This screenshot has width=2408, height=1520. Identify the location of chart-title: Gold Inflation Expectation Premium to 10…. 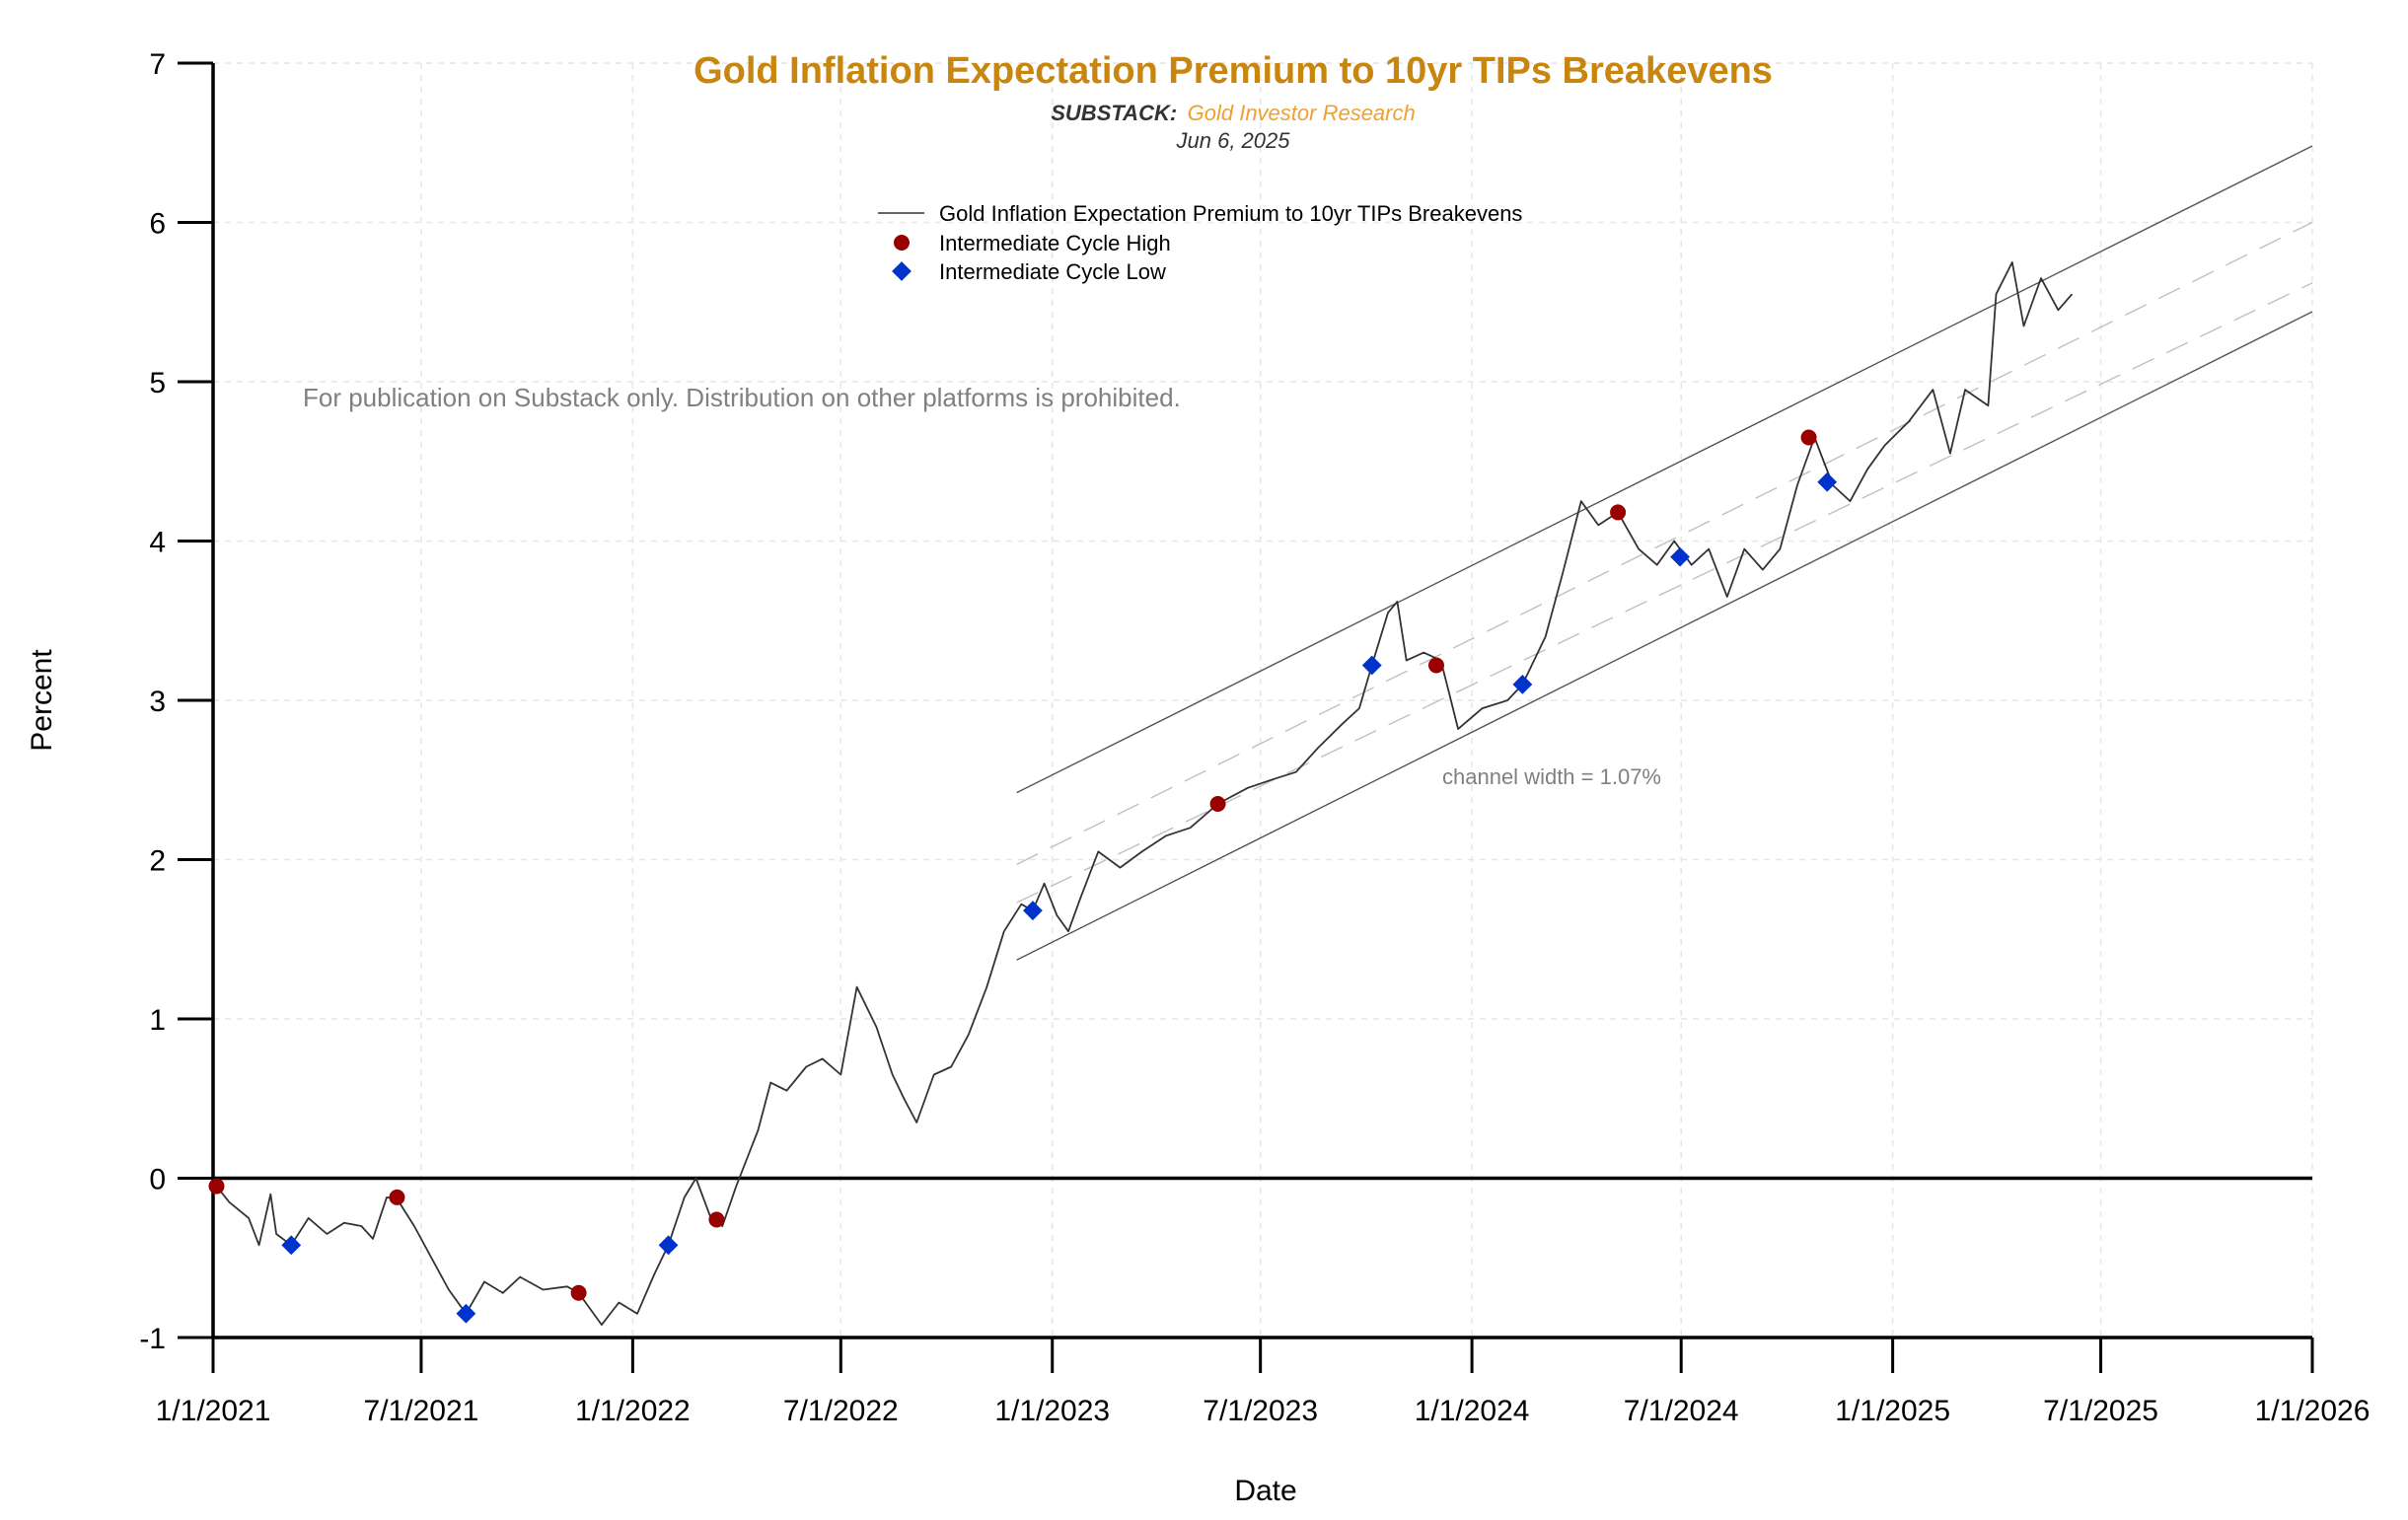
(1233, 71).